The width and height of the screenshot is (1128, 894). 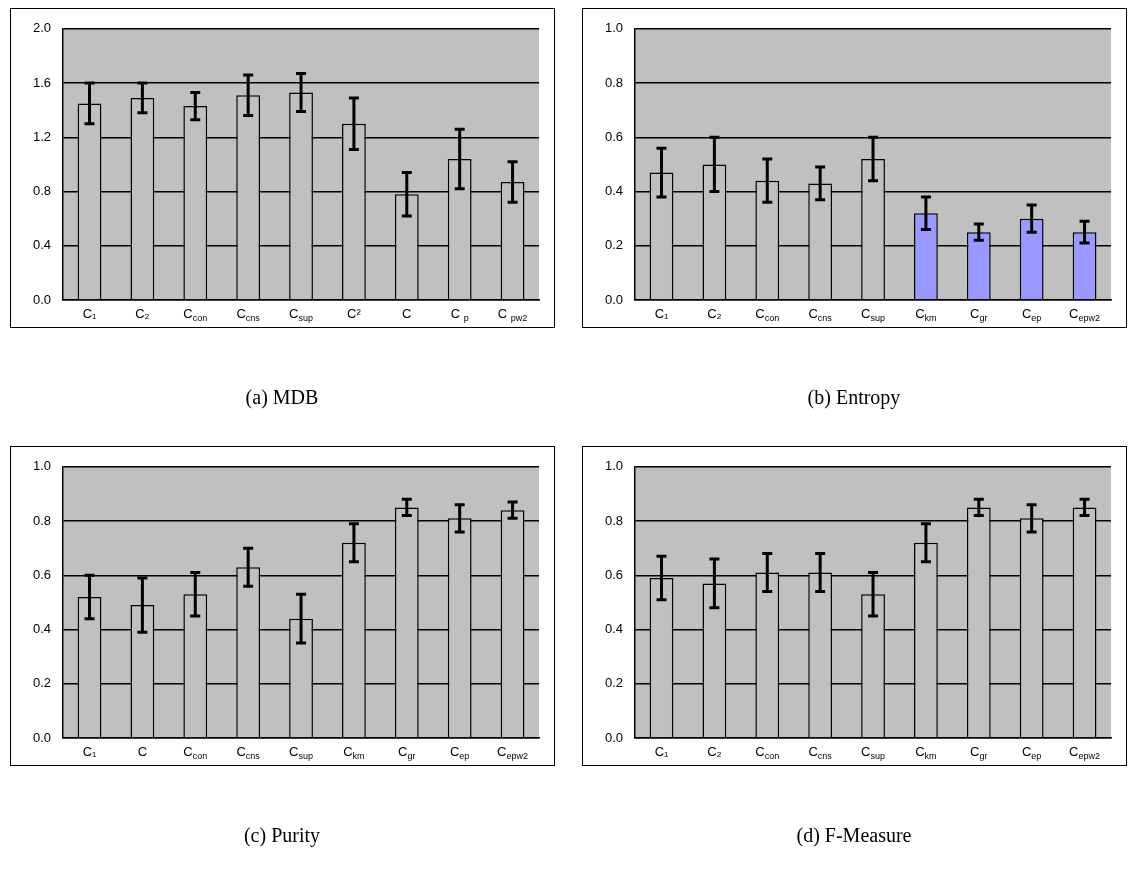 I want to click on x-tick-label: C pw2, so click(x=512, y=314).